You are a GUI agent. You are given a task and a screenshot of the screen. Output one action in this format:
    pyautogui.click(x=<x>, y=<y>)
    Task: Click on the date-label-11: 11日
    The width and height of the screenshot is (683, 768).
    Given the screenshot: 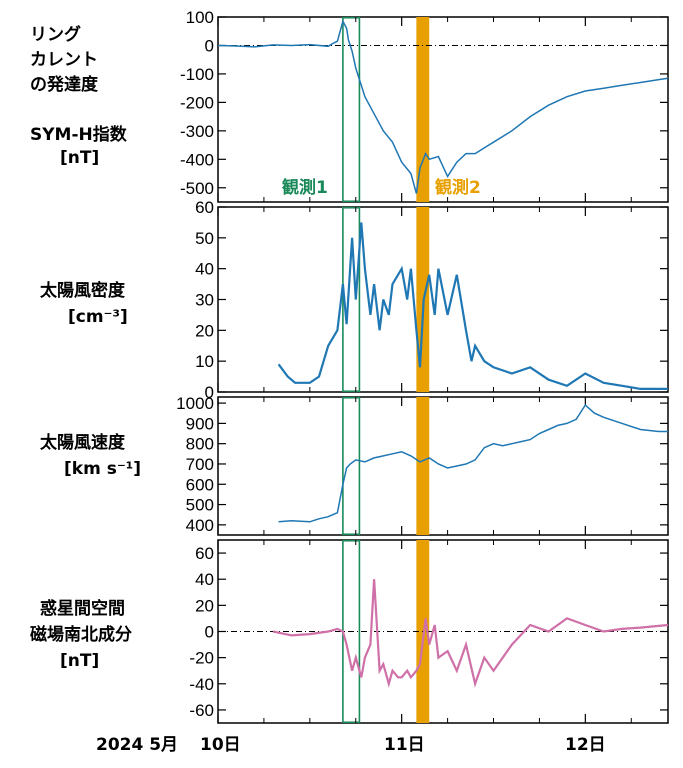 What is the action you would take?
    pyautogui.click(x=404, y=745)
    